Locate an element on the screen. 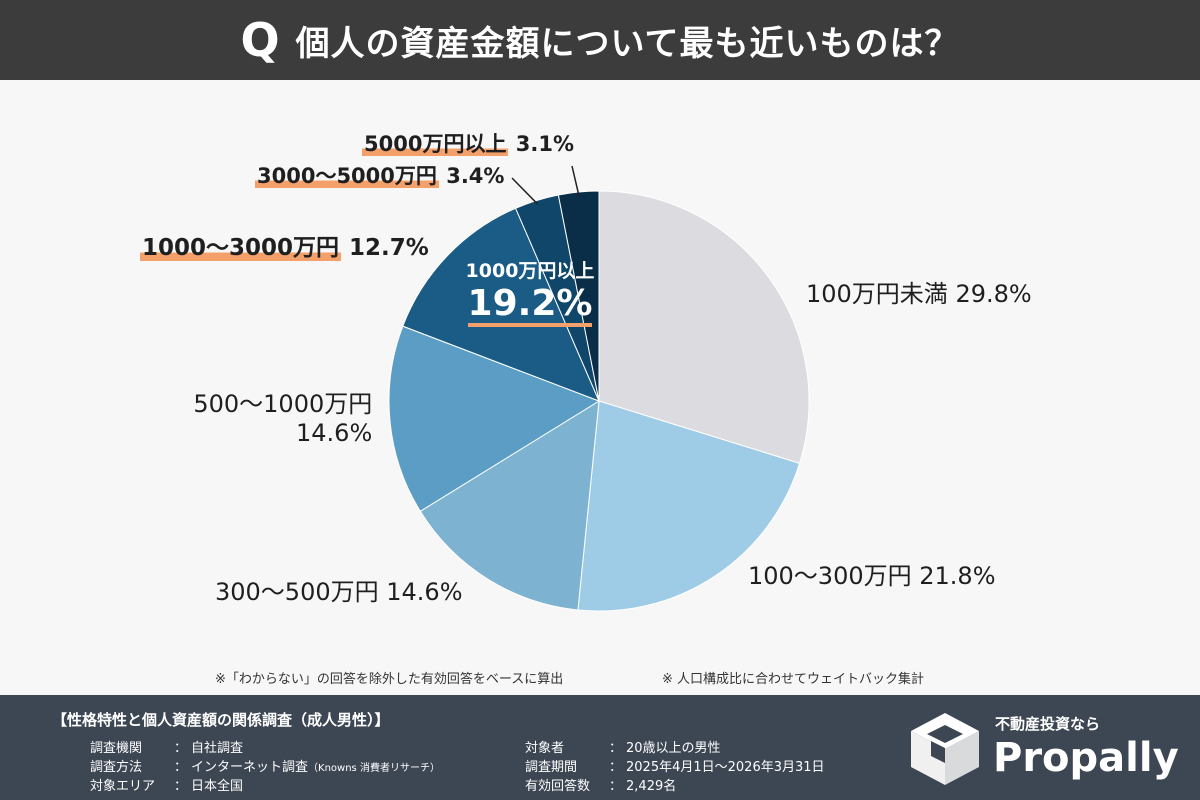 The image size is (1200, 800). survey-info-org: 調査機関 ：自社調査 is located at coordinates (166, 746).